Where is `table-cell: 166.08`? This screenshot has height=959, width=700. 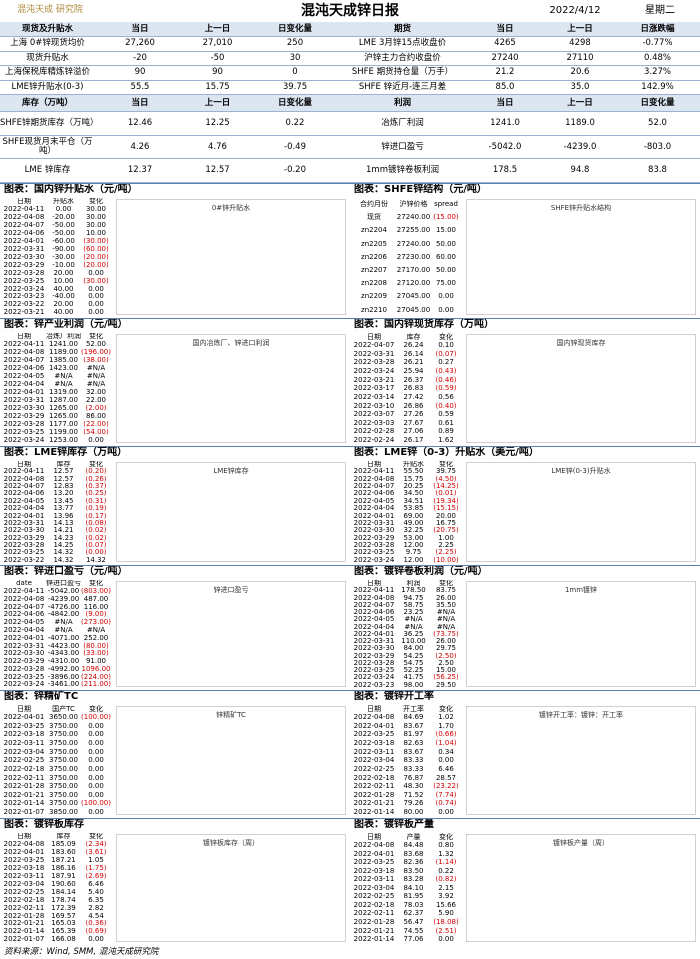
table-cell: 166.08 is located at coordinates (63, 940).